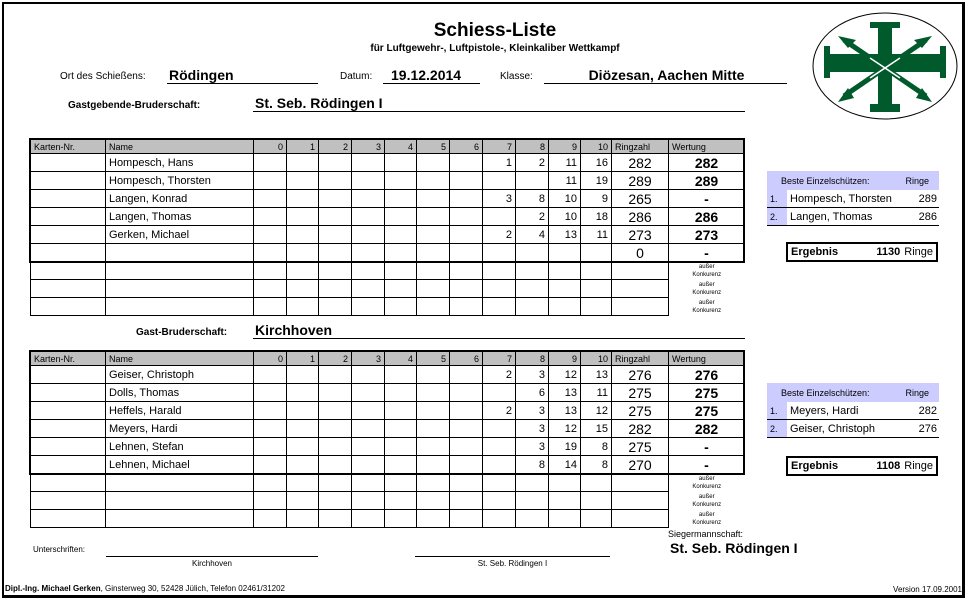 The width and height of the screenshot is (970, 603). I want to click on hits-cell: 11, so click(596, 392).